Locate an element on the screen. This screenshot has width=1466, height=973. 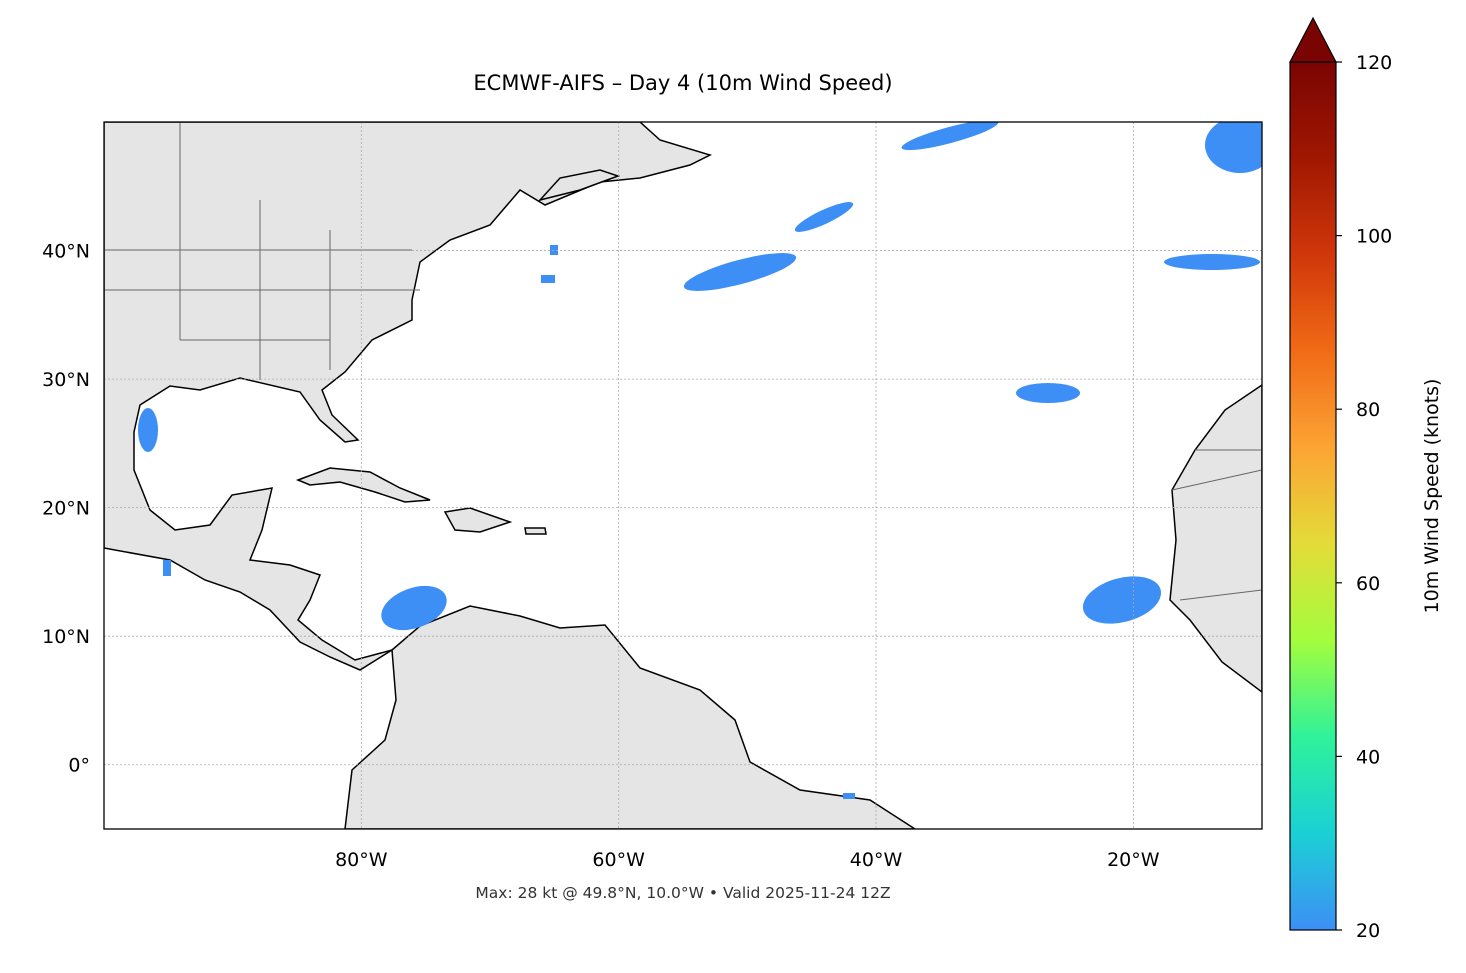
nova-scotia is located at coordinates (579, 185).